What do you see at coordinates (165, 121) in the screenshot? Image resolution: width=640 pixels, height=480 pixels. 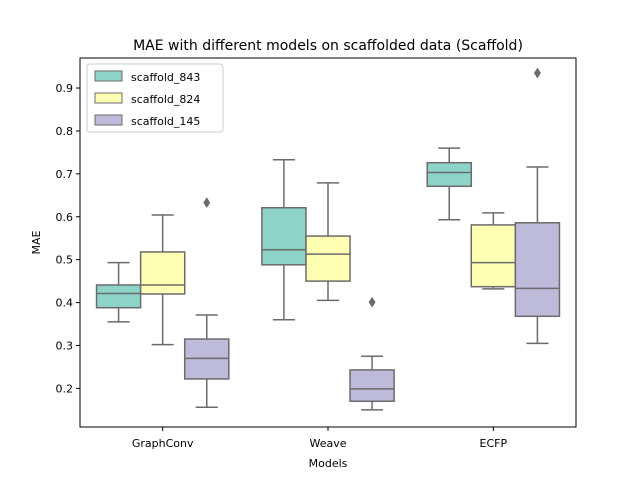 I see `legend-label: scaffold_145` at bounding box center [165, 121].